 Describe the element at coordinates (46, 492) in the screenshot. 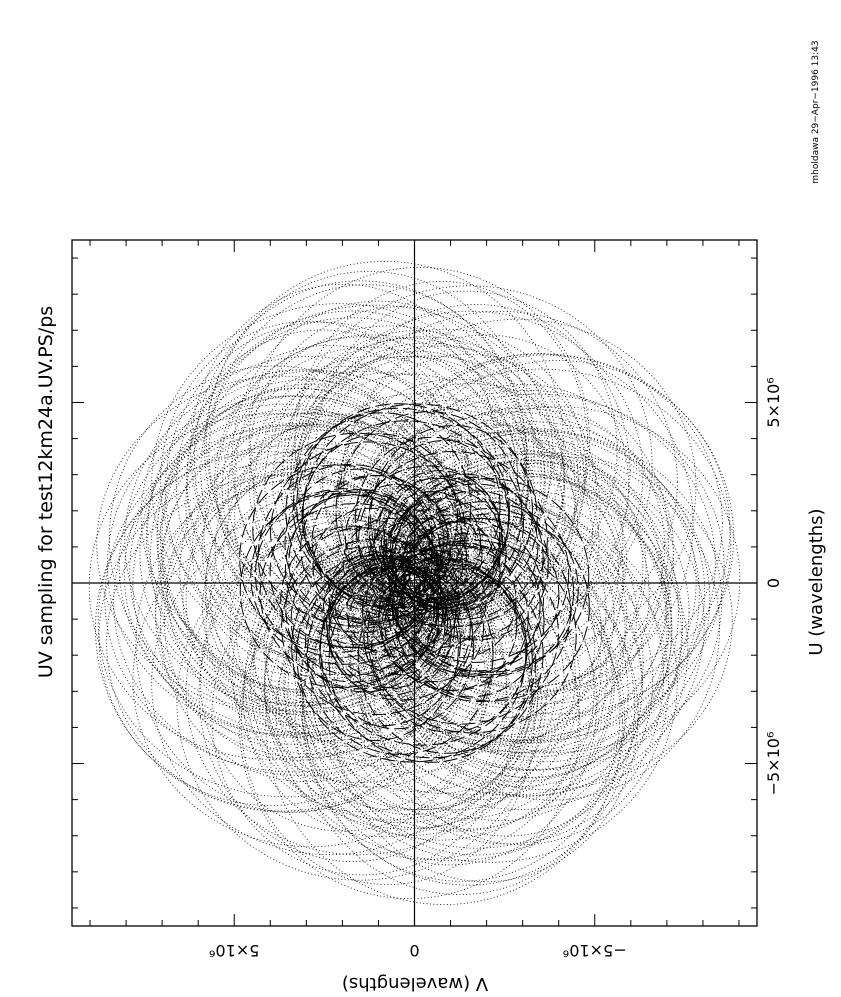

I see `chart-title: UV sampling for test12km24a.UV.PS/ps` at that location.